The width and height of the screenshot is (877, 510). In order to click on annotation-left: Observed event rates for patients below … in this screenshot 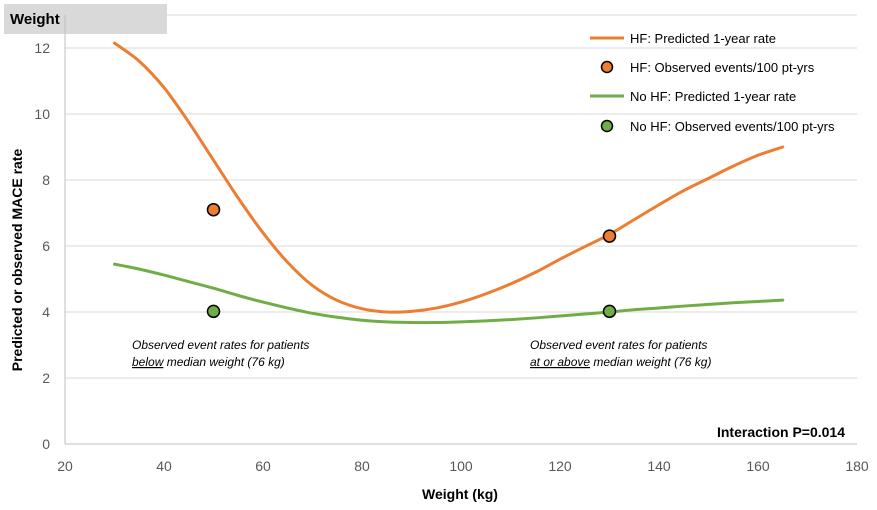, I will do `click(220, 353)`.